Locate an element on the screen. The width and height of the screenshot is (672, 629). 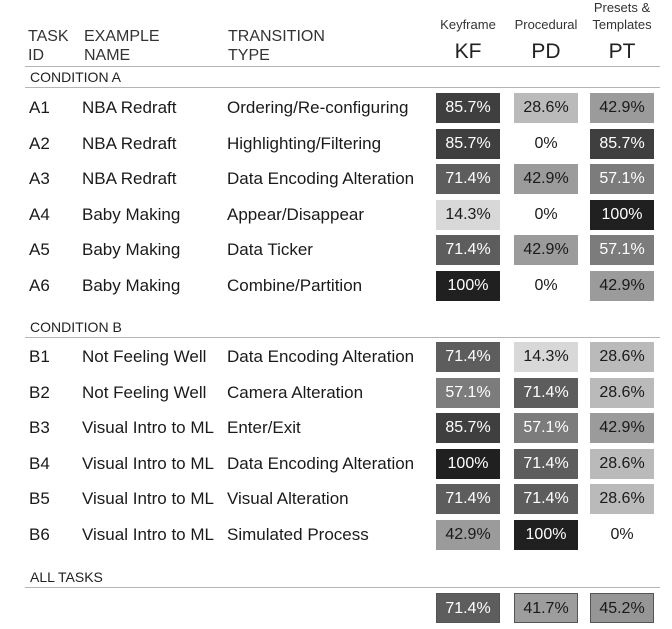
header-pd: PD is located at coordinates (546, 51).